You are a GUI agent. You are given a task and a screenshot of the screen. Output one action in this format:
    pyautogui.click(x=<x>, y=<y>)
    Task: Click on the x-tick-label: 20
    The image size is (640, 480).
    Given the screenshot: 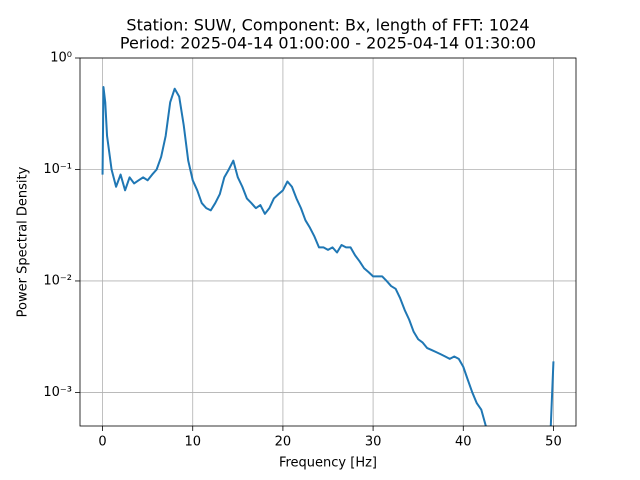 What is the action you would take?
    pyautogui.click(x=283, y=442)
    